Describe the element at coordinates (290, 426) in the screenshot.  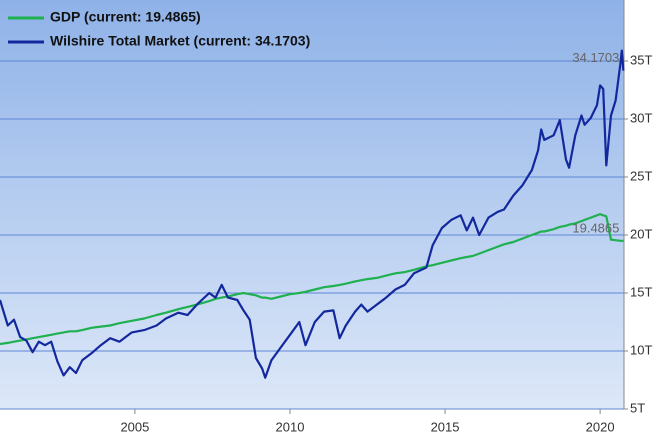
I see `x-tick-label: 2010` at that location.